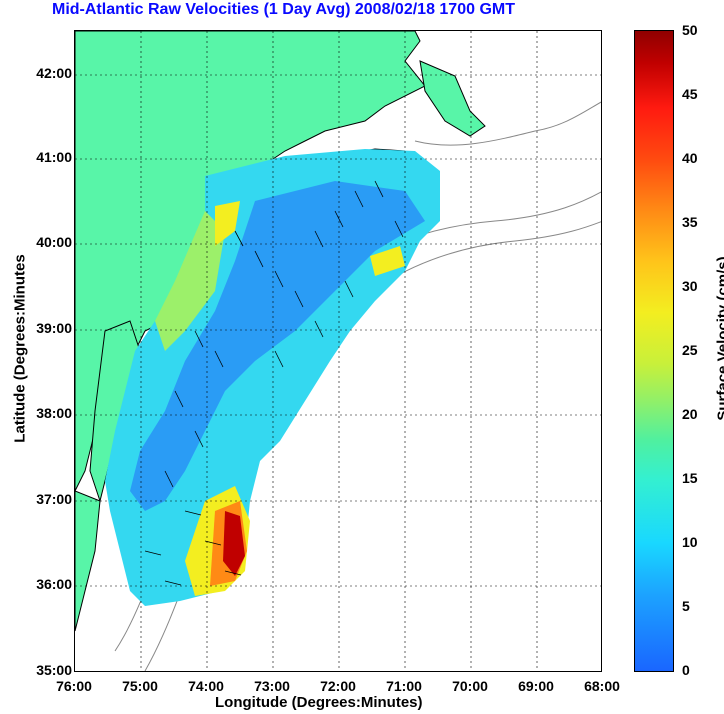 The width and height of the screenshot is (724, 714). What do you see at coordinates (54, 242) in the screenshot?
I see `y-tick-label: 40:00` at bounding box center [54, 242].